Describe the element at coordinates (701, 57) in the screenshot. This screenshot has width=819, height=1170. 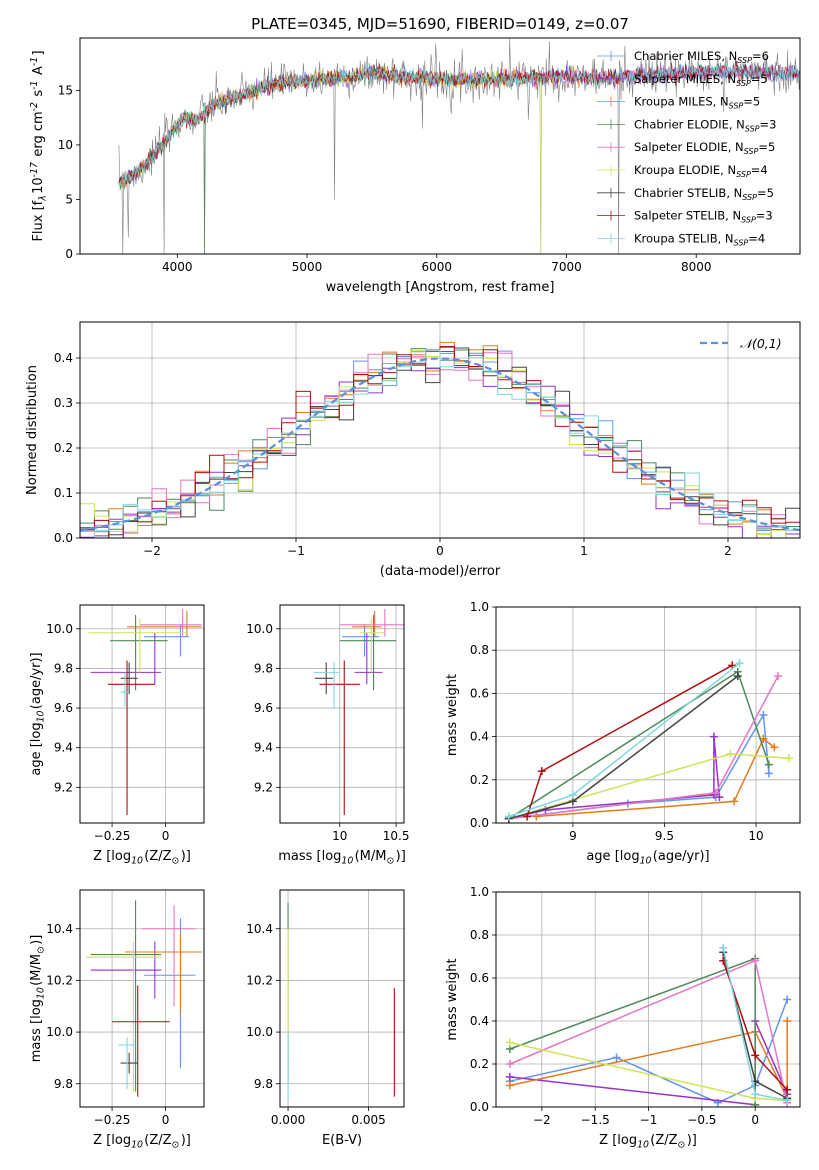
I see `legend-entry: Chabrier MILES, NSSP=6` at that location.